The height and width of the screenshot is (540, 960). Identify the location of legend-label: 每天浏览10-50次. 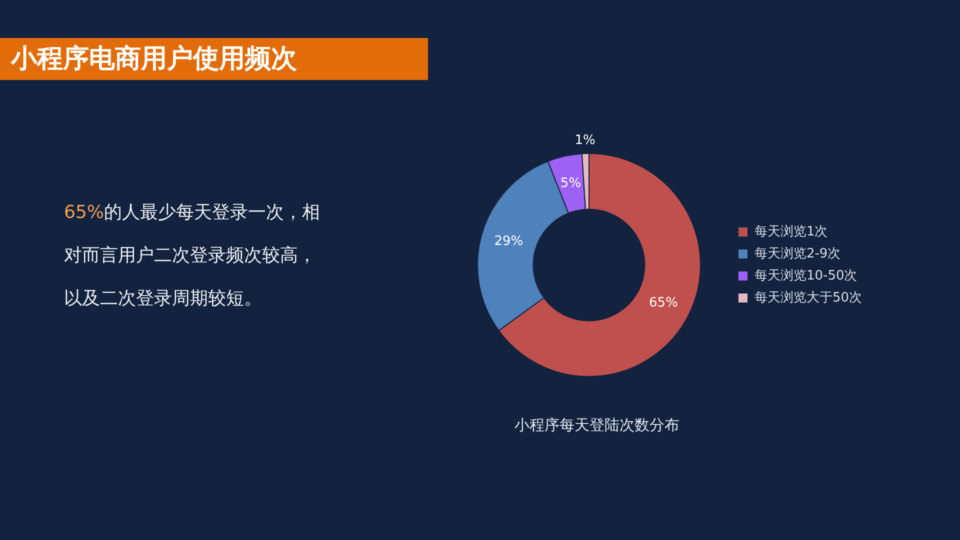
(806, 276).